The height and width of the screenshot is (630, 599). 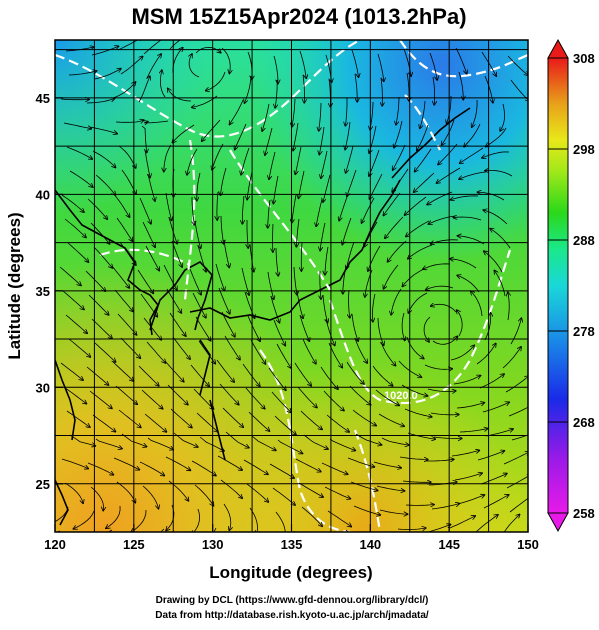 I want to click on x-tick-label: 130, so click(x=213, y=544).